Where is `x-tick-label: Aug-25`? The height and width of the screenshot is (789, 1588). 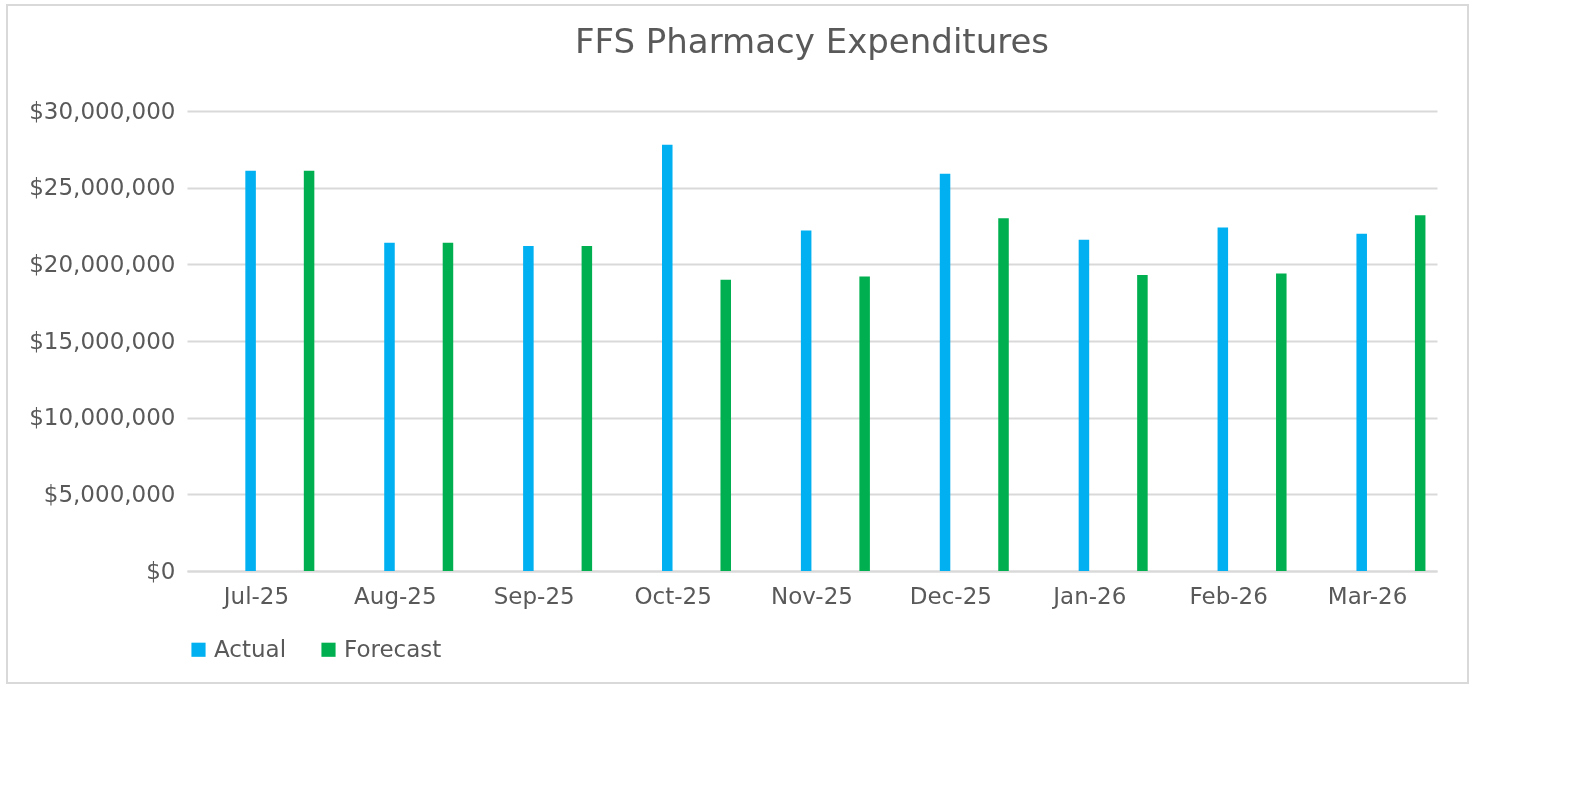
x-tick-label: Aug-25 is located at coordinates (395, 595).